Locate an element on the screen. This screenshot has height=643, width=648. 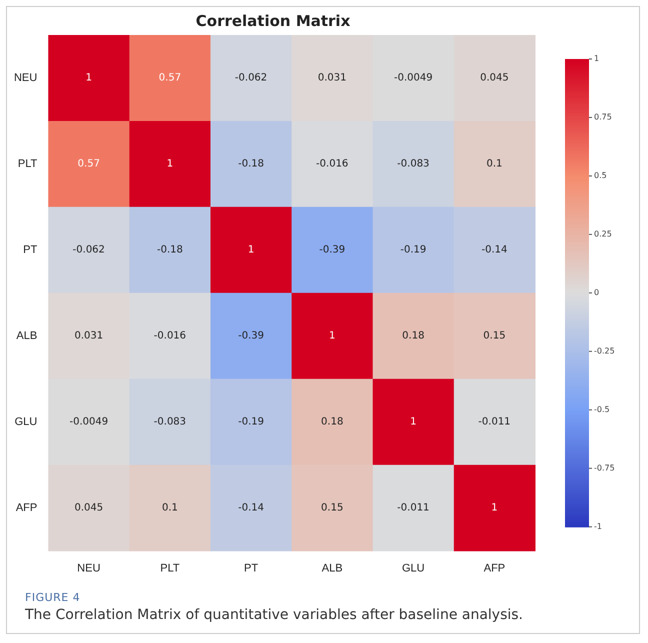
y-tick-label: AFP is located at coordinates (27, 508).